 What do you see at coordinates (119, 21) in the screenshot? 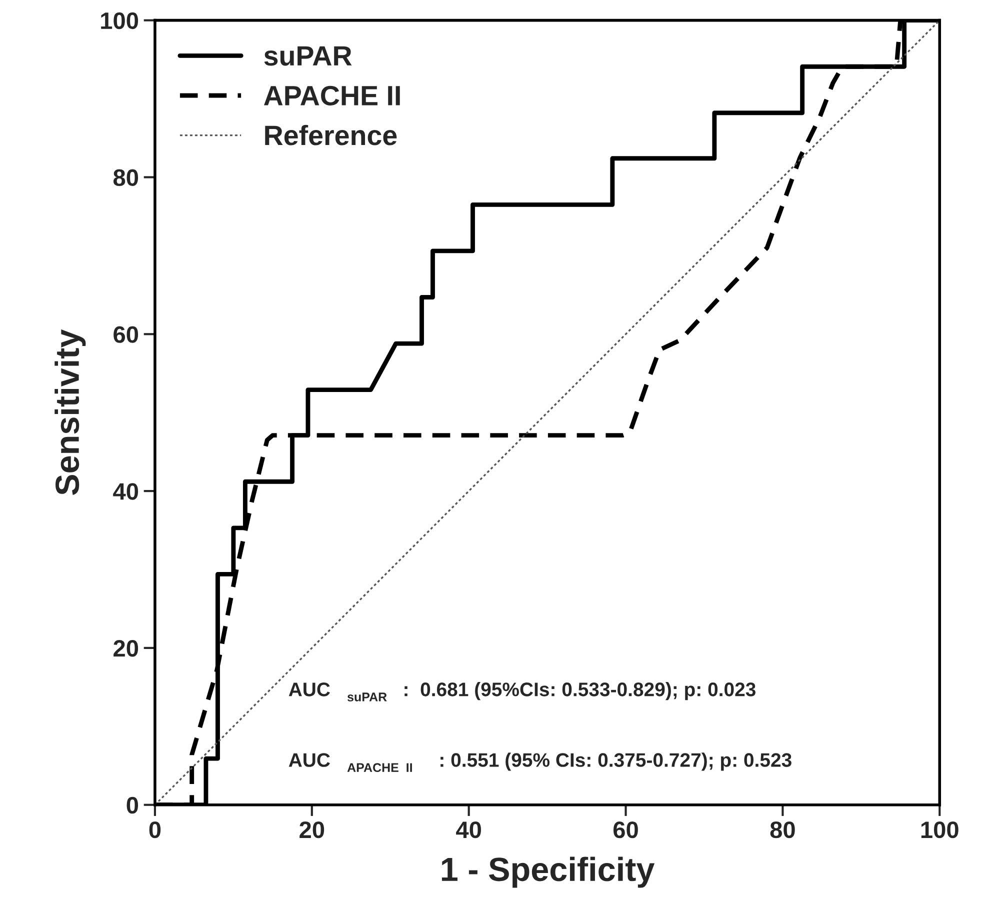
I see `y-tick-label: 100` at bounding box center [119, 21].